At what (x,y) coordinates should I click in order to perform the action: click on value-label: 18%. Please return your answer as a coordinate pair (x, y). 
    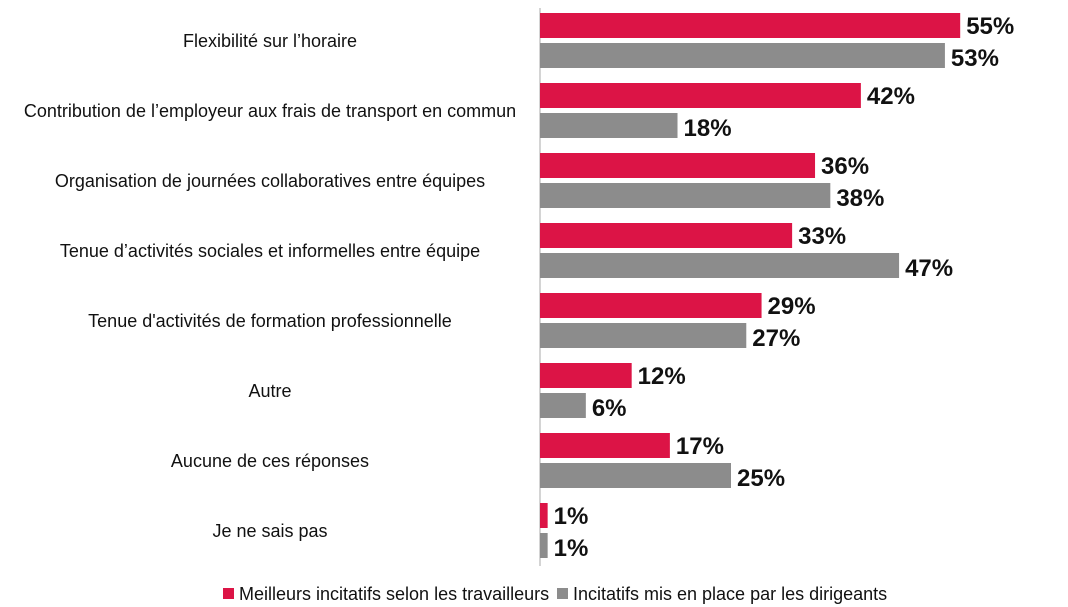
    Looking at the image, I should click on (708, 128).